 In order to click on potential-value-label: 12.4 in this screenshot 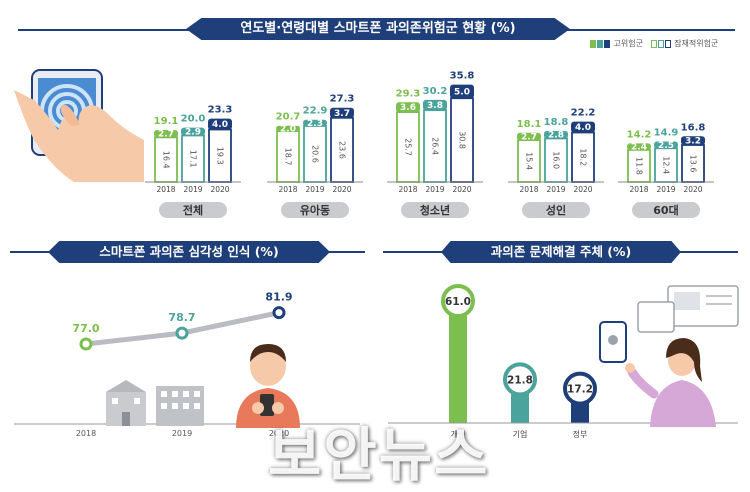, I will do `click(666, 165)`.